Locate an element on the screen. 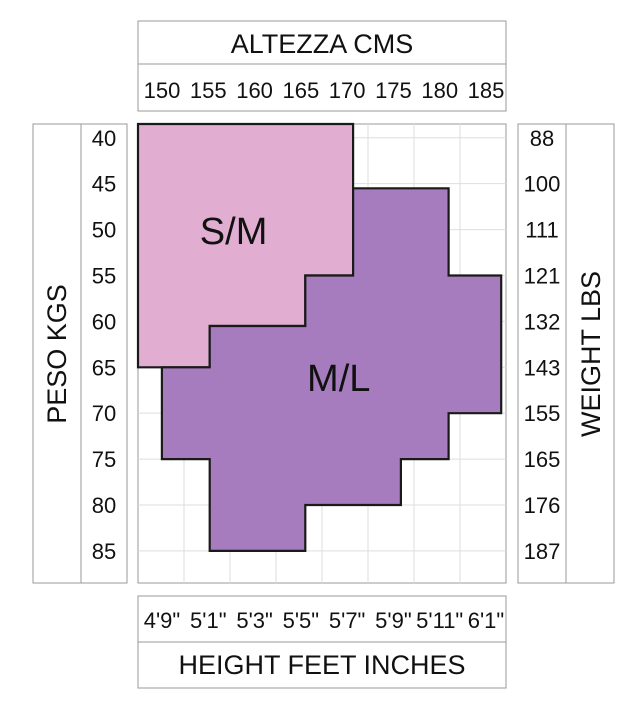 This screenshot has height=715, width=632. tick-label: 5'7" is located at coordinates (347, 620).